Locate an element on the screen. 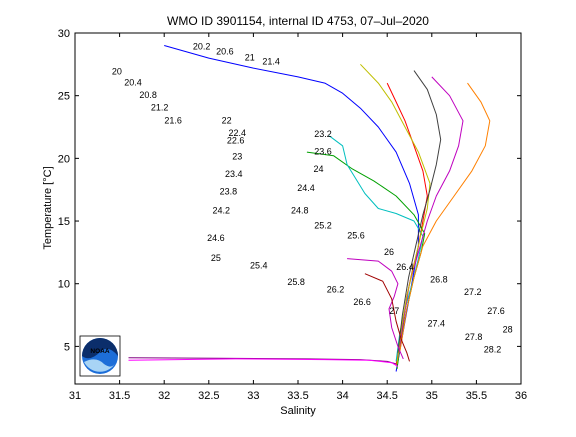  contour-label: 24 is located at coordinates (318, 169).